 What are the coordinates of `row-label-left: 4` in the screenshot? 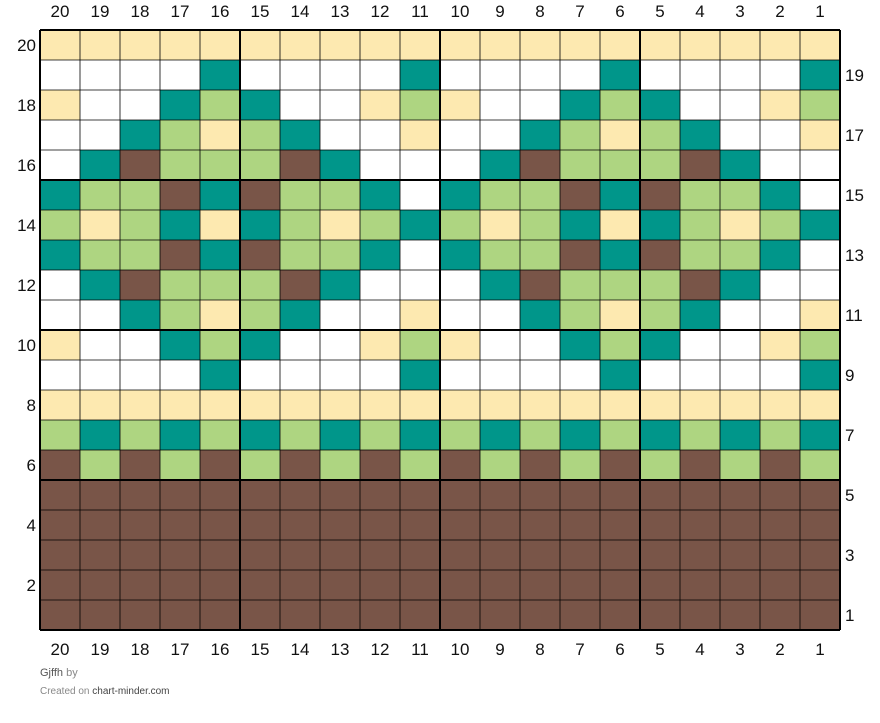 It's located at (31, 525).